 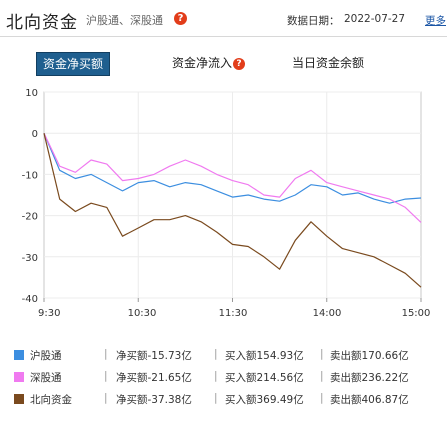 What do you see at coordinates (30, 217) in the screenshot?
I see `y-tick-label: -20` at bounding box center [30, 217].